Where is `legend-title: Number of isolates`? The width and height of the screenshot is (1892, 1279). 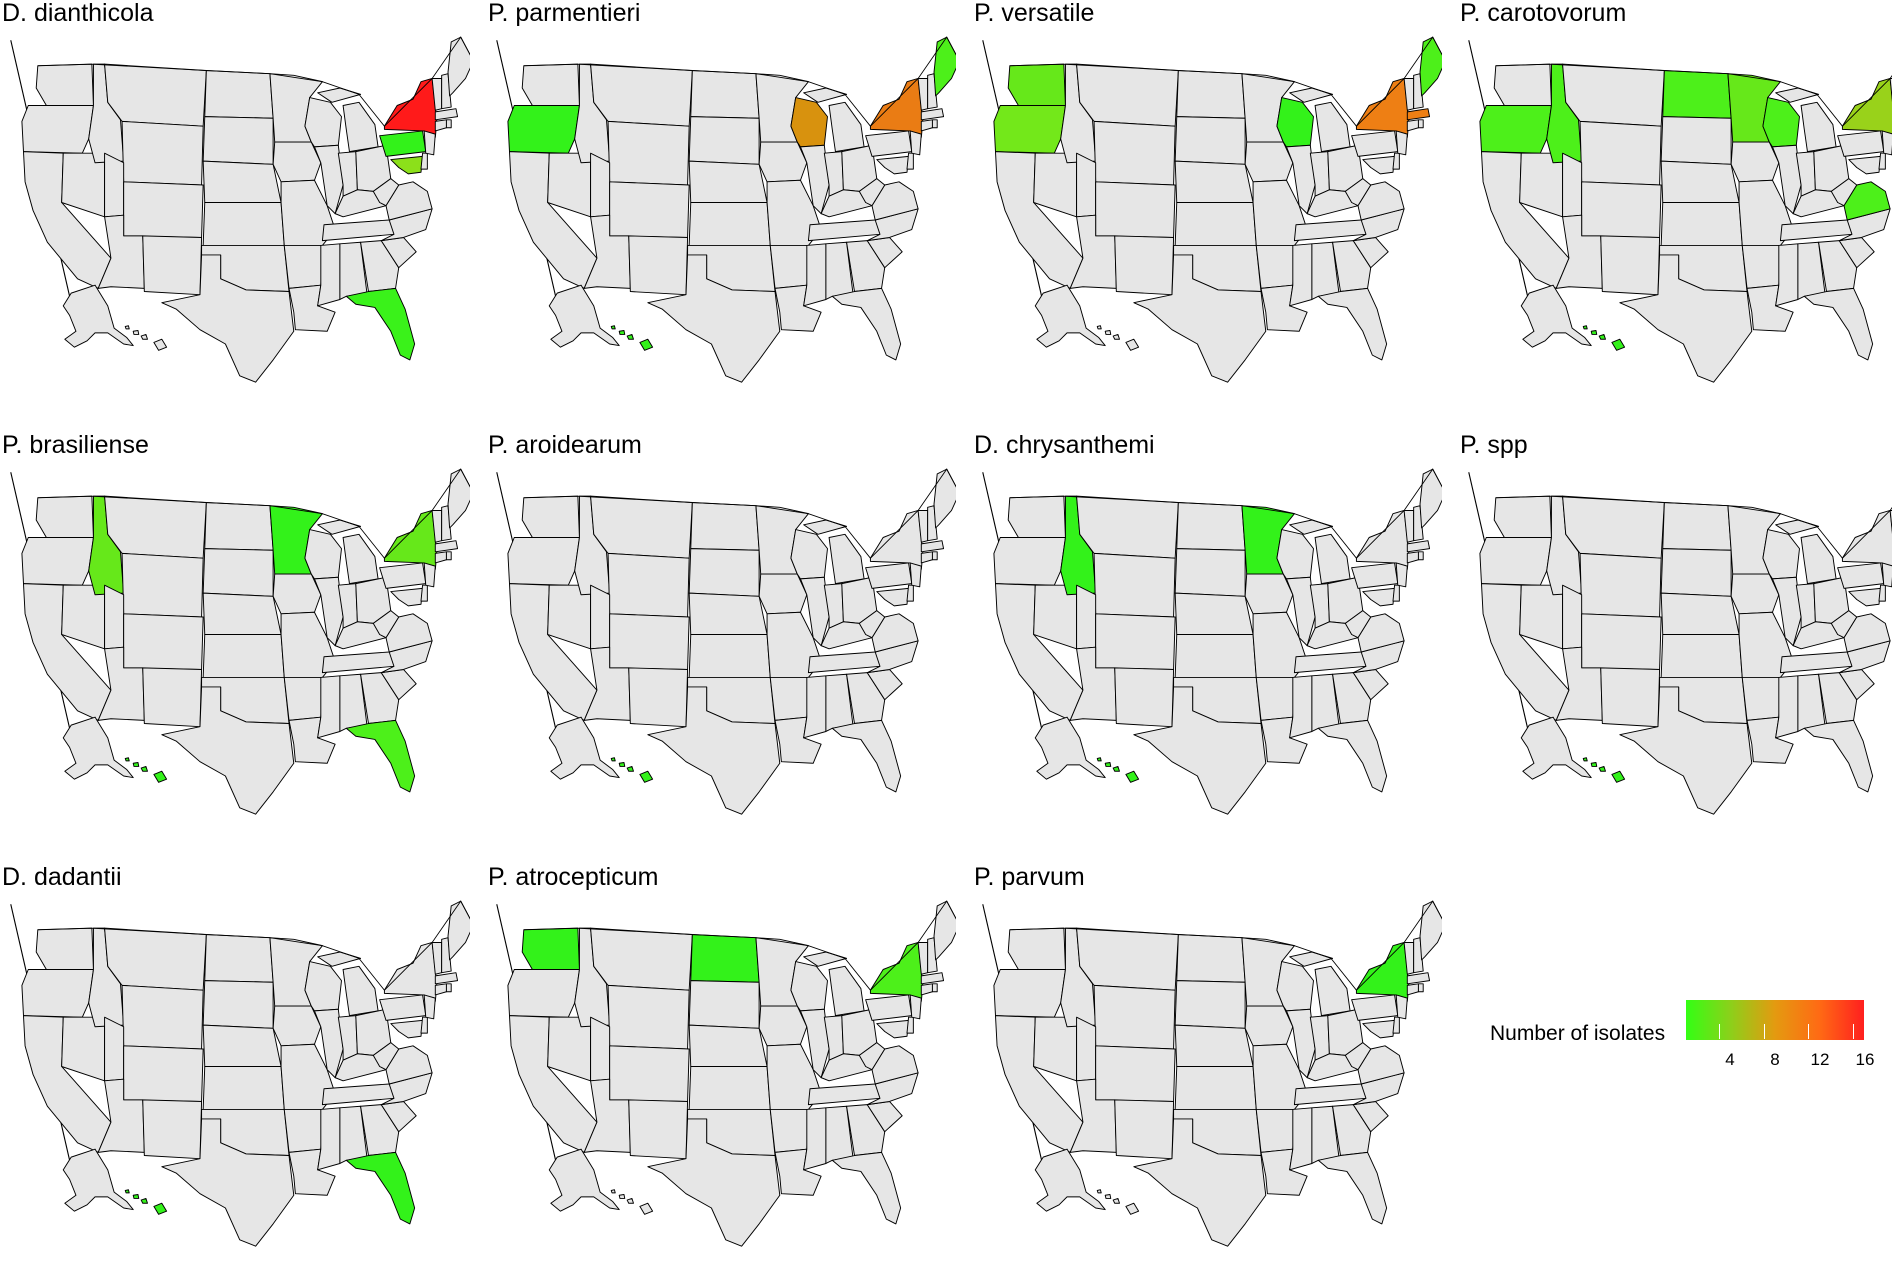
legend-title: Number of isolates is located at coordinates (1578, 1033).